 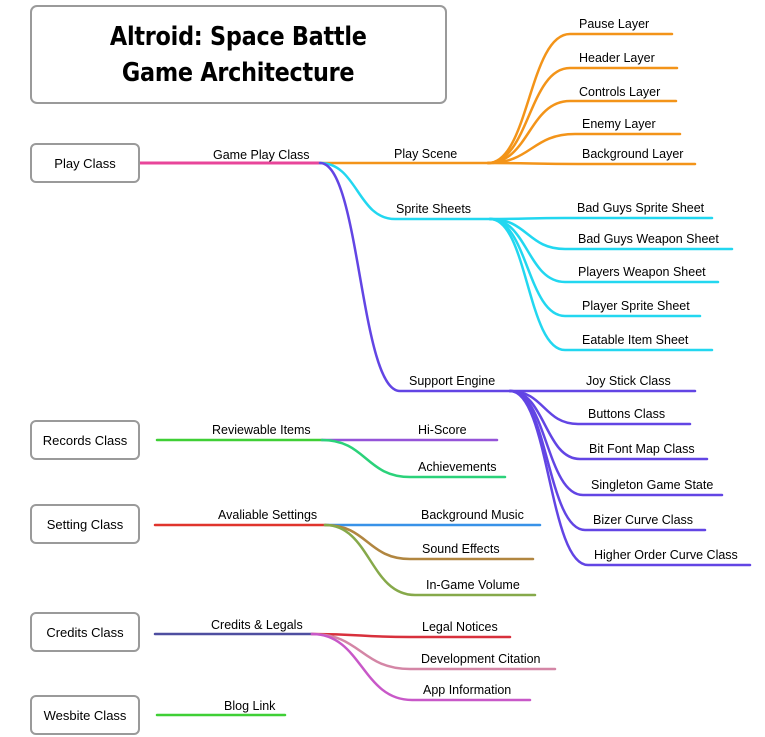 What do you see at coordinates (268, 515) in the screenshot?
I see `branch-avaliable-settings: Avaliable Settings` at bounding box center [268, 515].